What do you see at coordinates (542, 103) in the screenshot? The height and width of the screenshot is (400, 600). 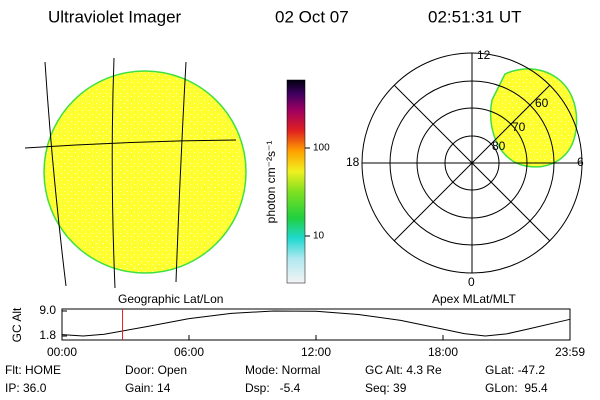 I see `mlat-label: 60` at bounding box center [542, 103].